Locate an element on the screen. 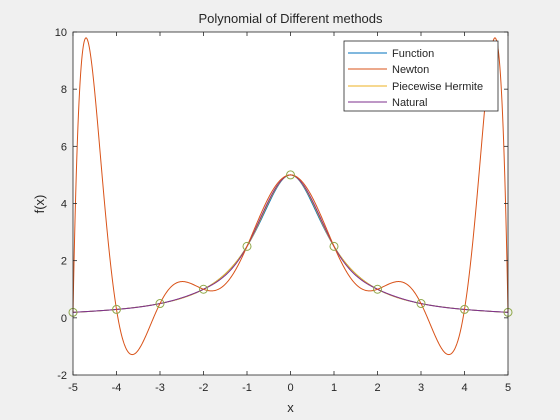 This screenshot has width=560, height=420. chart-title: Polynomial of Different methods is located at coordinates (290, 18).